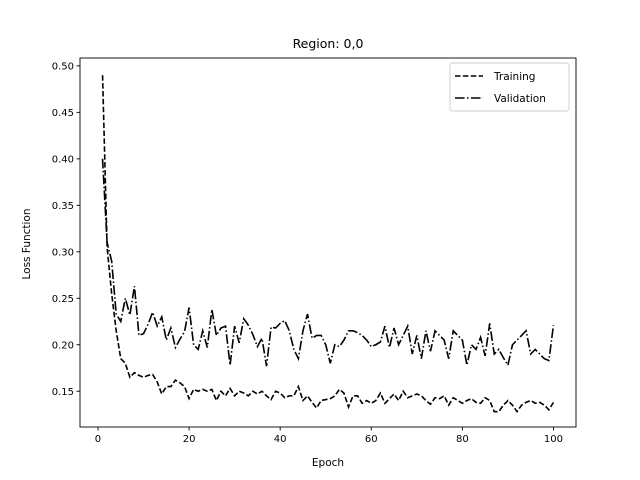 The width and height of the screenshot is (640, 480). Describe the element at coordinates (63, 206) in the screenshot. I see `y-tick-label: 0.35` at that location.